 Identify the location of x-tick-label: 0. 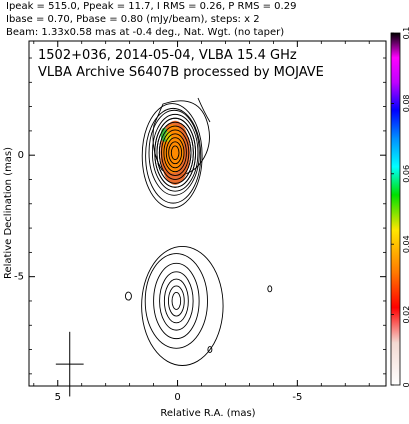
(177, 397).